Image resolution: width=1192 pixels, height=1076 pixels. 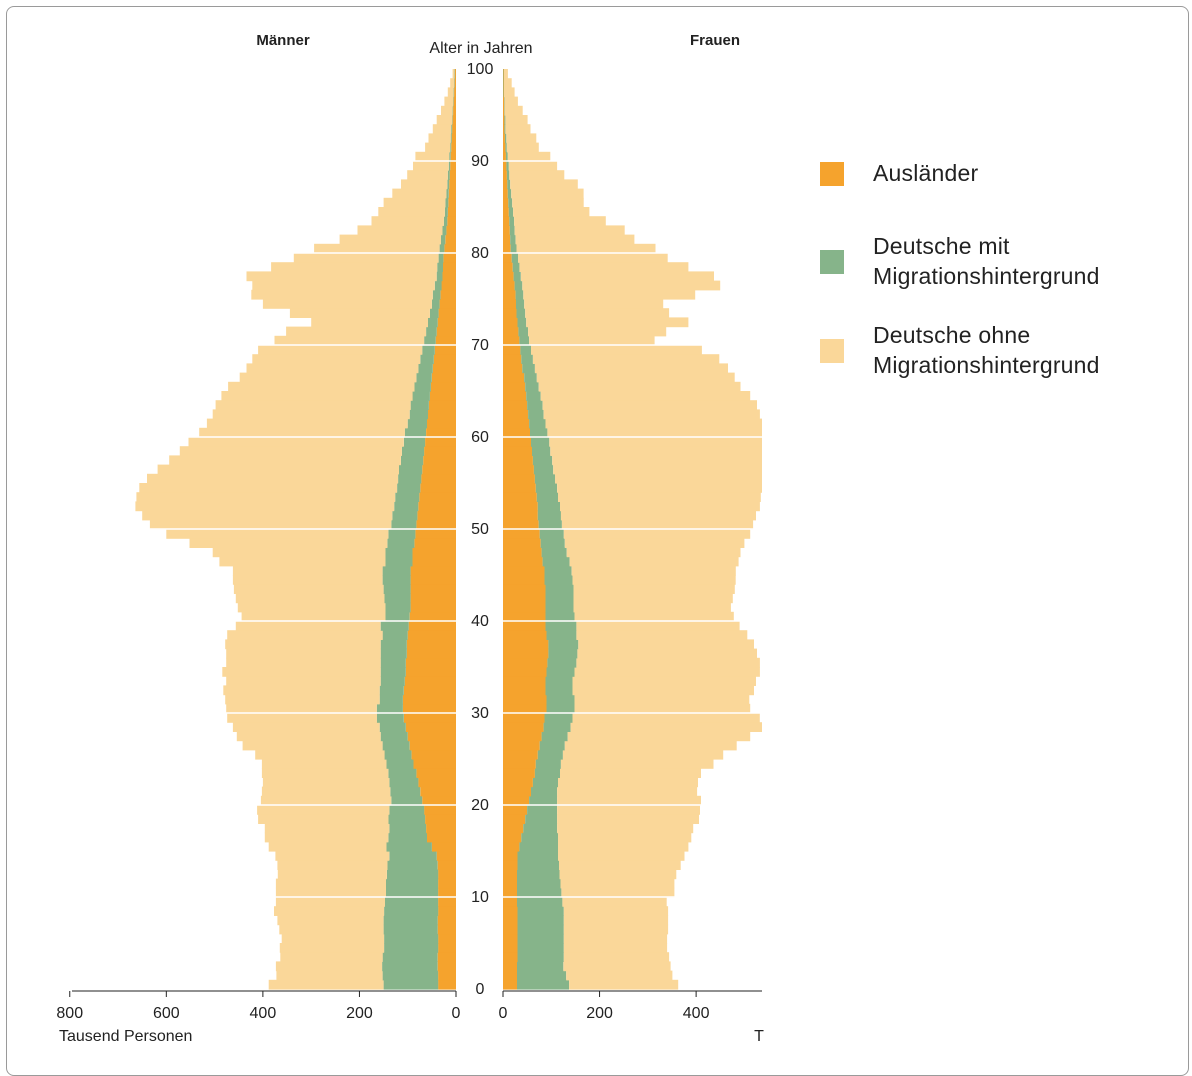 What do you see at coordinates (759, 1036) in the screenshot?
I see `x-axis-label-right: T` at bounding box center [759, 1036].